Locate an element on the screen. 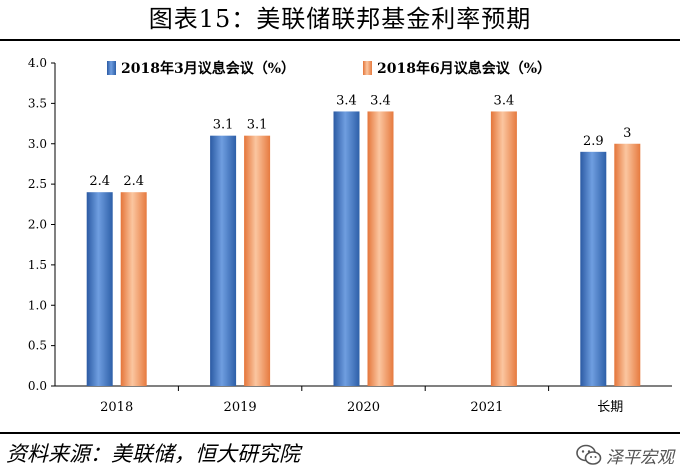  data-label: 2.9 is located at coordinates (593, 141).